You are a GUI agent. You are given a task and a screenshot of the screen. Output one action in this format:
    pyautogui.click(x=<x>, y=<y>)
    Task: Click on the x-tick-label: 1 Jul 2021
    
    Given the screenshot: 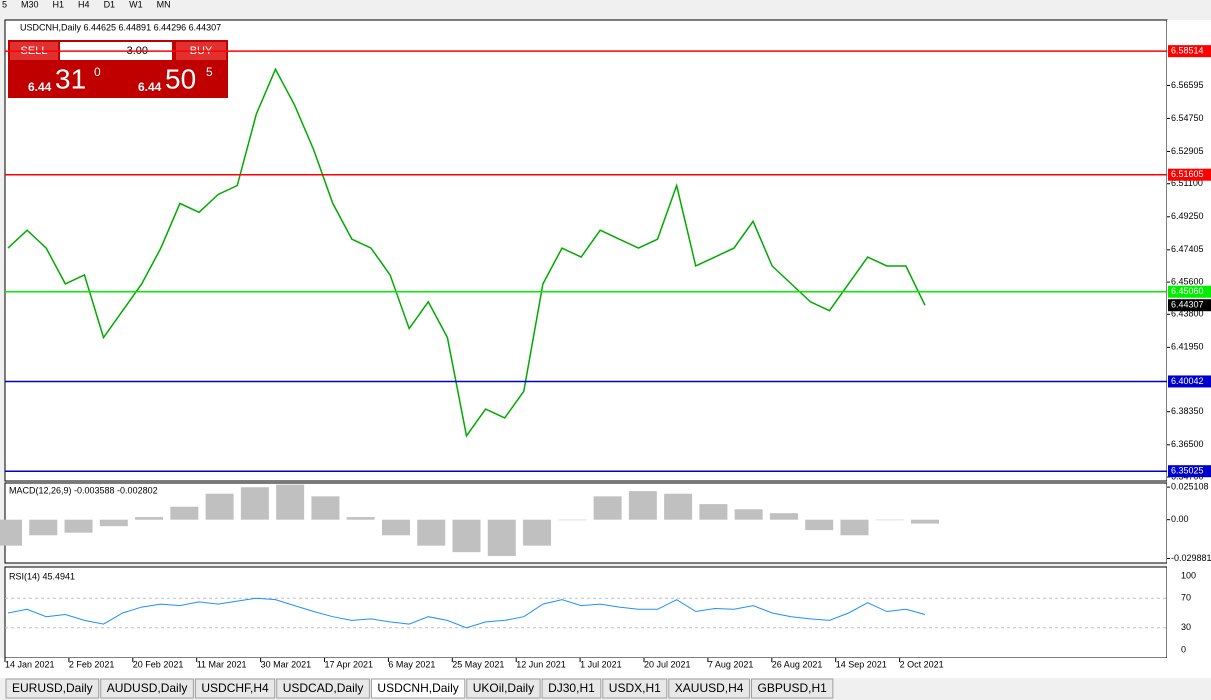 What is the action you would take?
    pyautogui.click(x=601, y=664)
    